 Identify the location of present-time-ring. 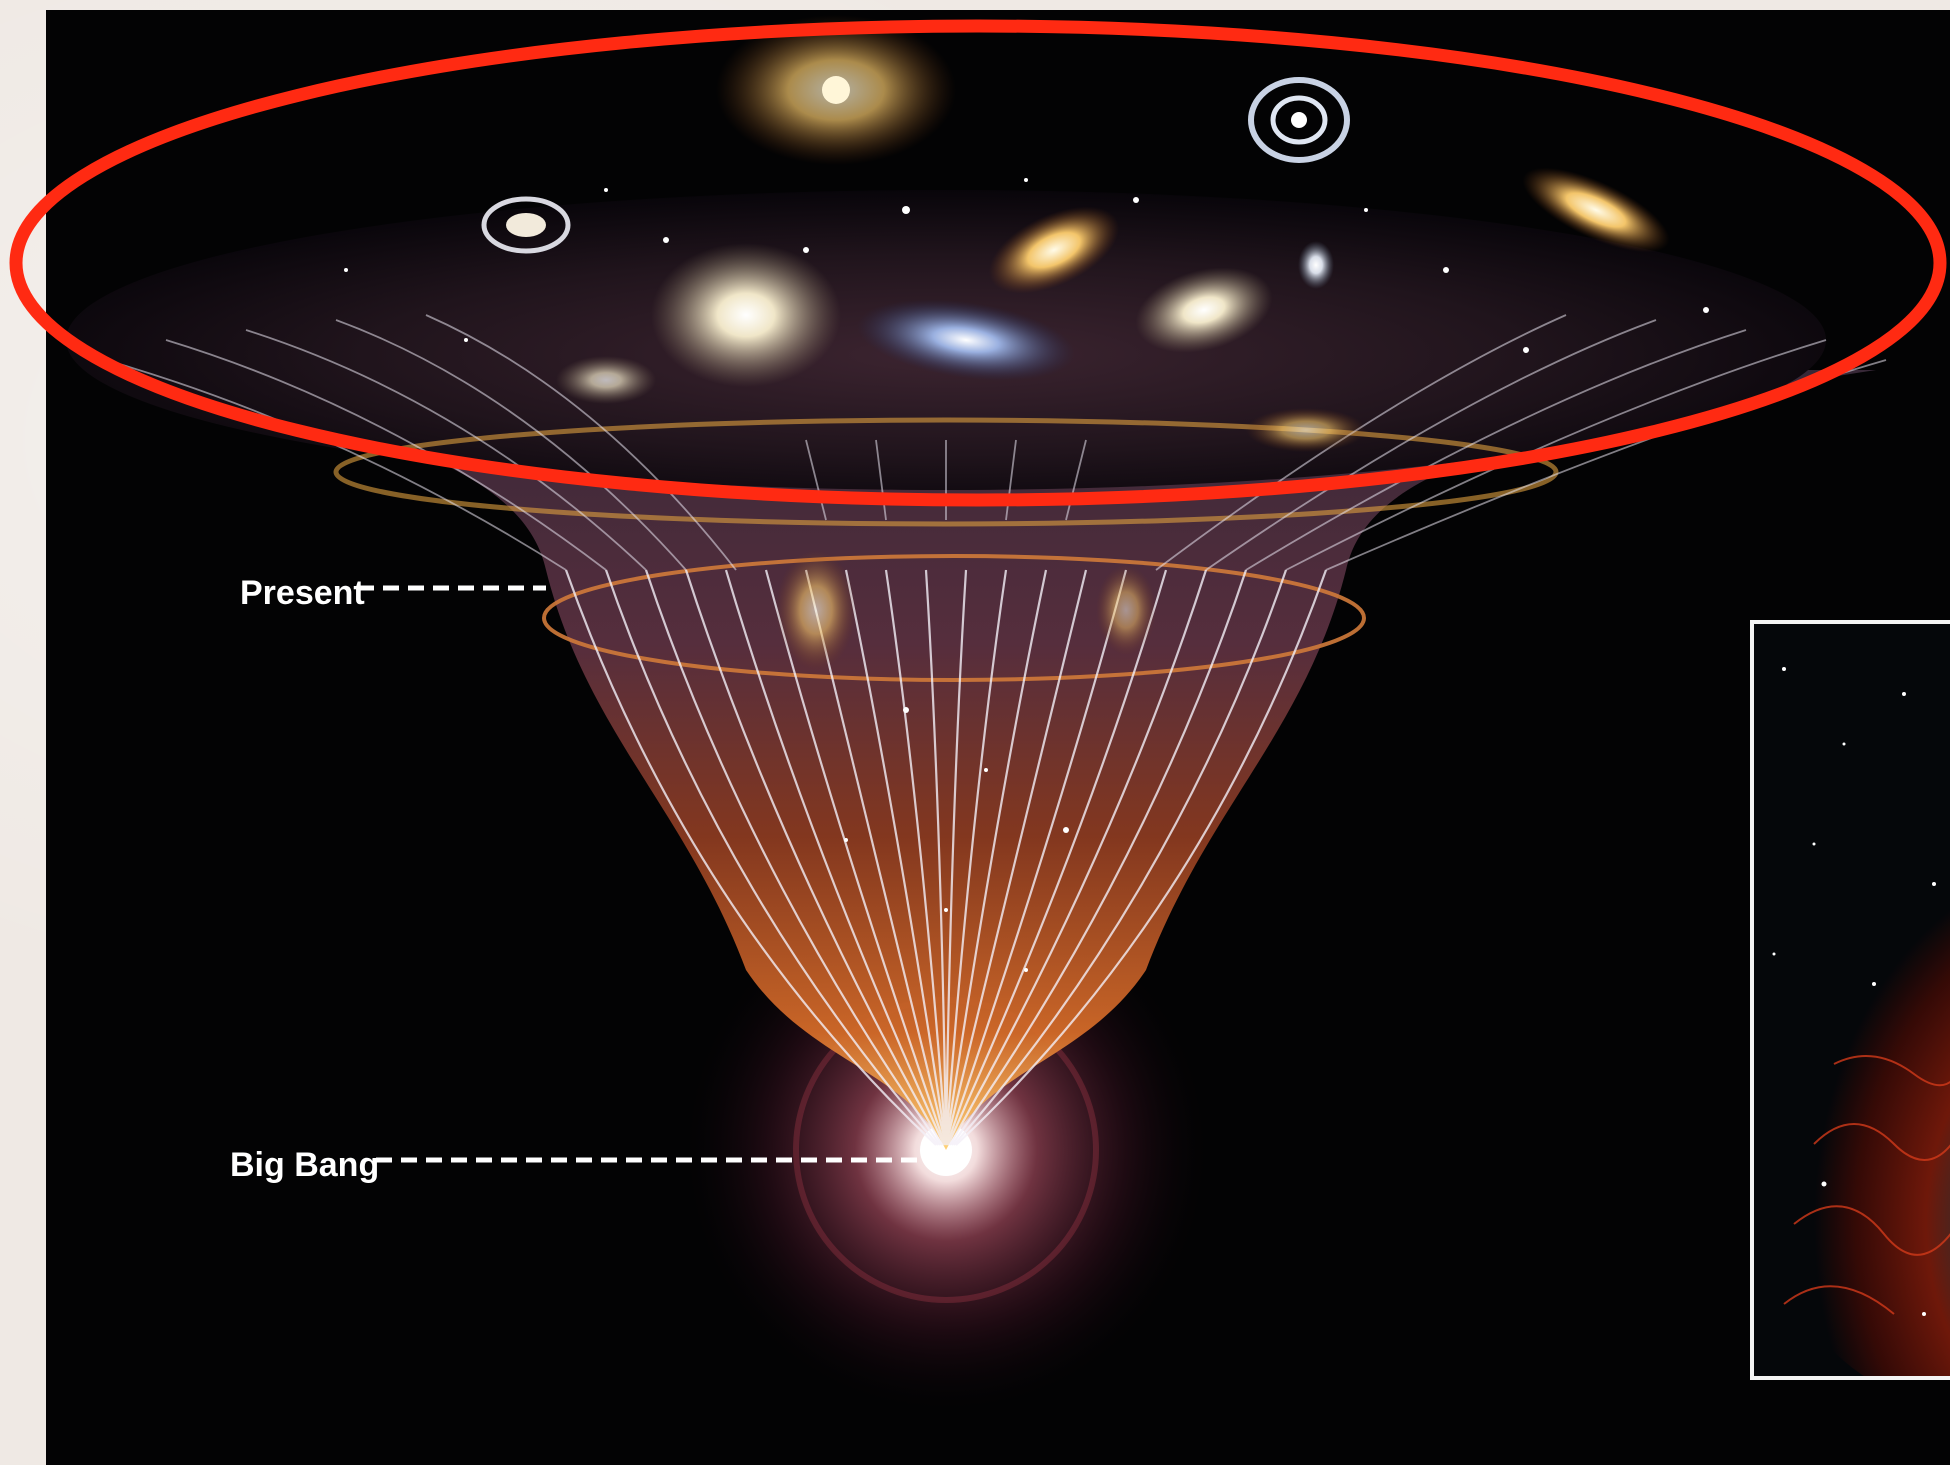
(954, 618).